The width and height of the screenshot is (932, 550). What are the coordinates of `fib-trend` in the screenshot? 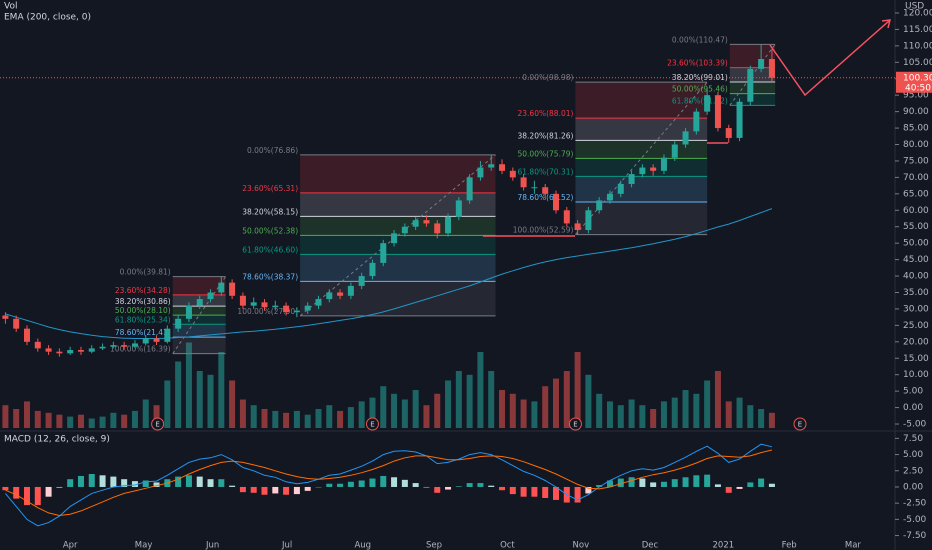 It's located at (397, 235).